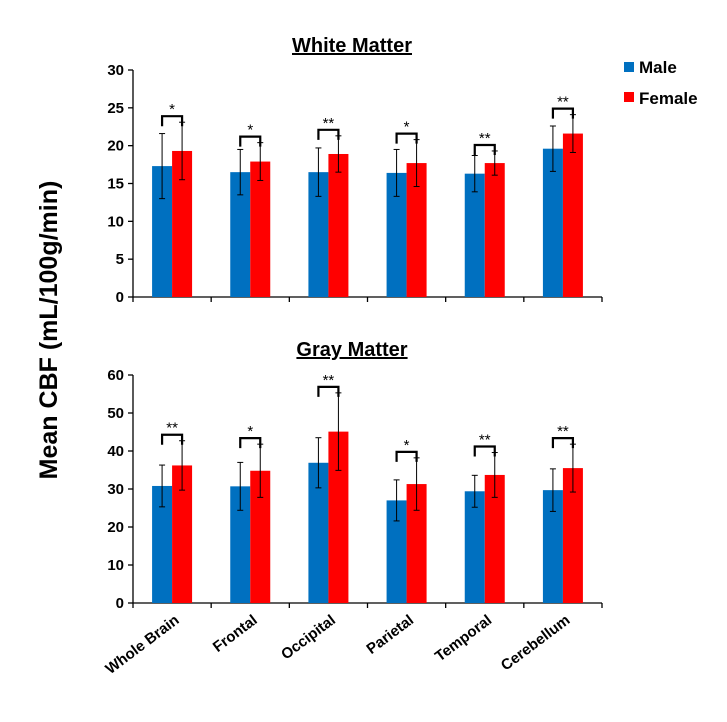 This screenshot has width=727, height=722. Describe the element at coordinates (115, 221) in the screenshot. I see `white-matter-ytick-label: 10` at that location.